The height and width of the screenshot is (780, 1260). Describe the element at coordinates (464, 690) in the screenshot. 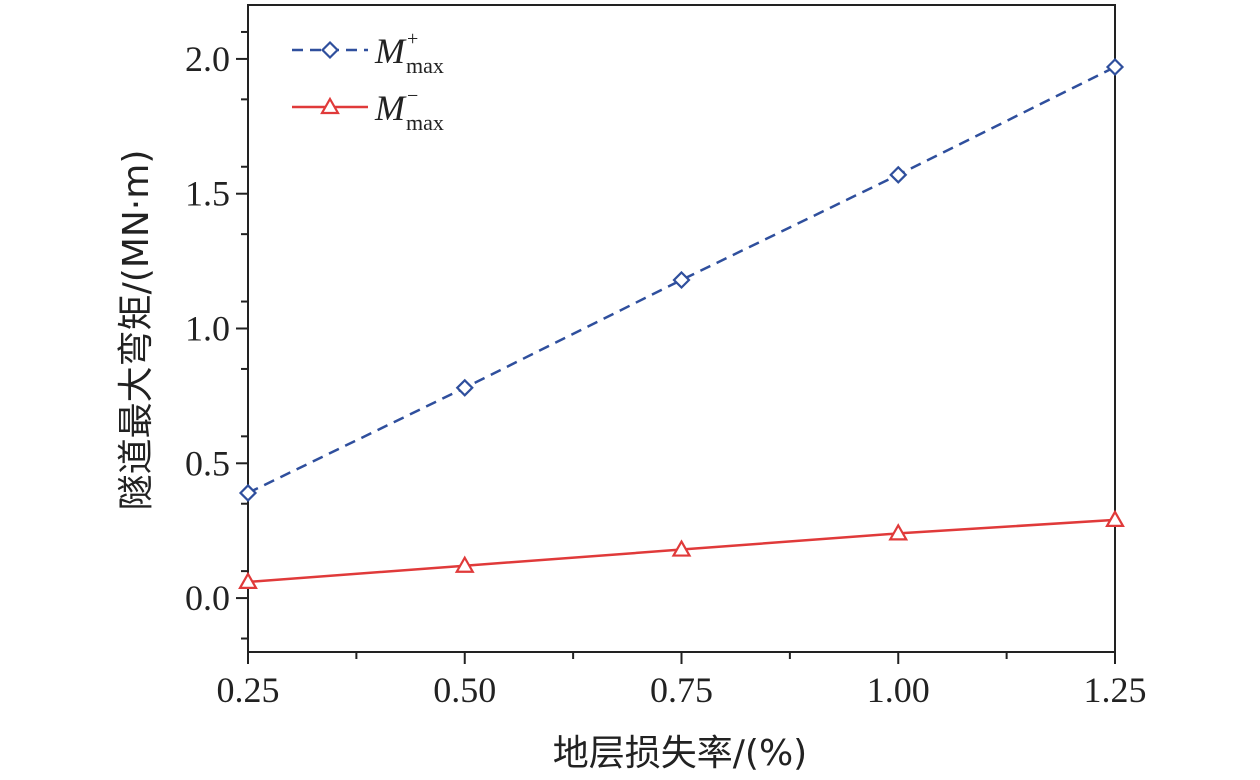

I see `x-tick-label: 0.50` at that location.